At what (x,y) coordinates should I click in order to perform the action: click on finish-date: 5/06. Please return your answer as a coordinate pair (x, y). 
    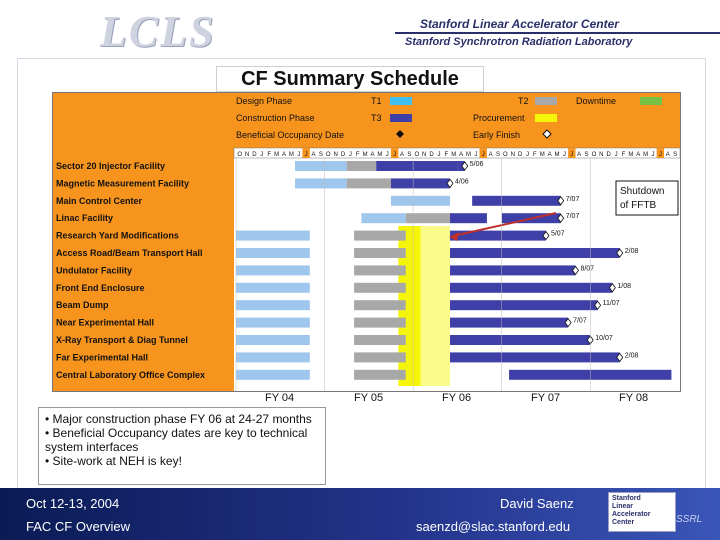
    Looking at the image, I should click on (477, 164).